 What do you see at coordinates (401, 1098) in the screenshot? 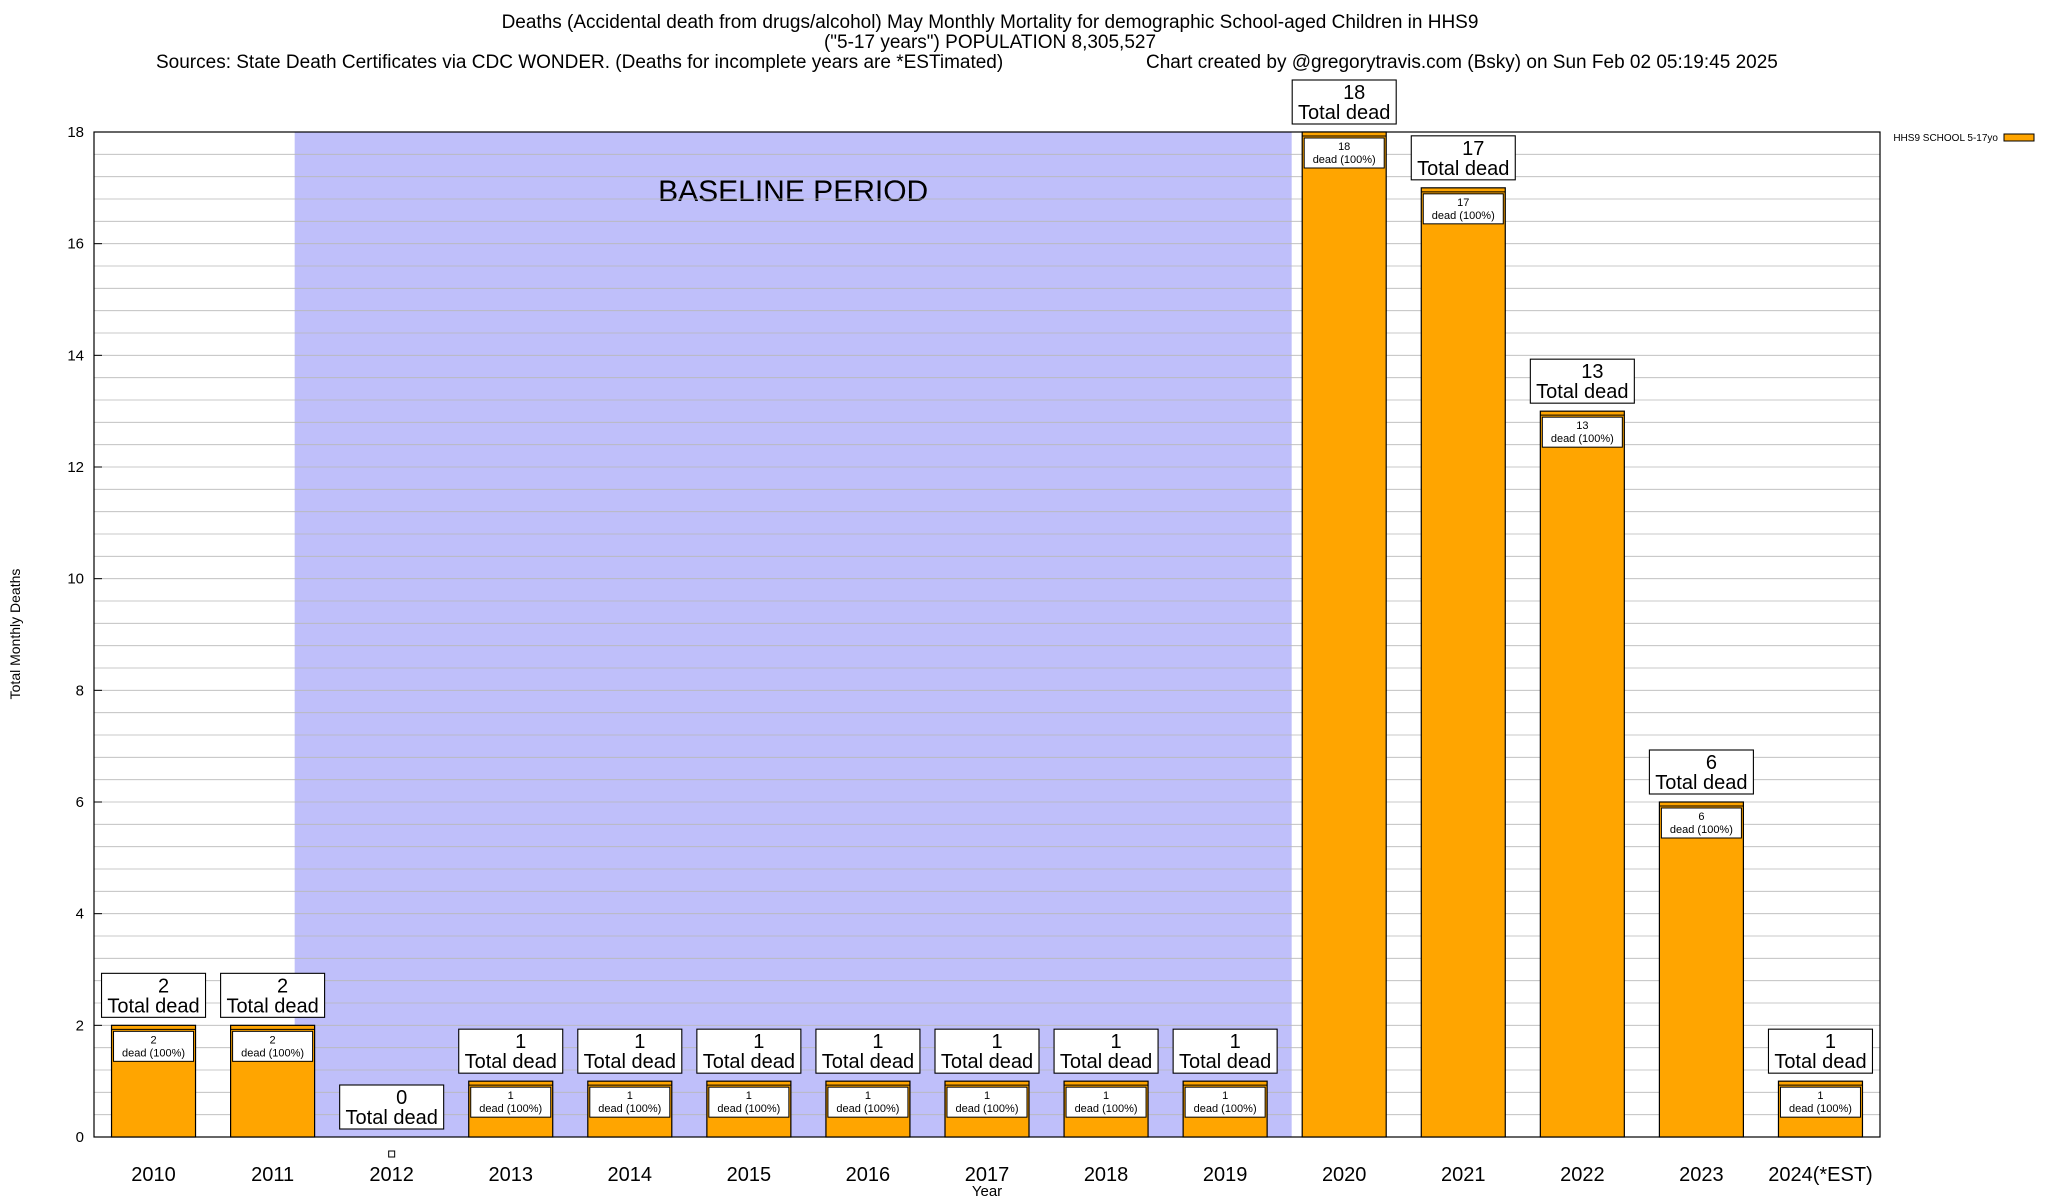
I see `total-label-value: 0` at bounding box center [401, 1098].